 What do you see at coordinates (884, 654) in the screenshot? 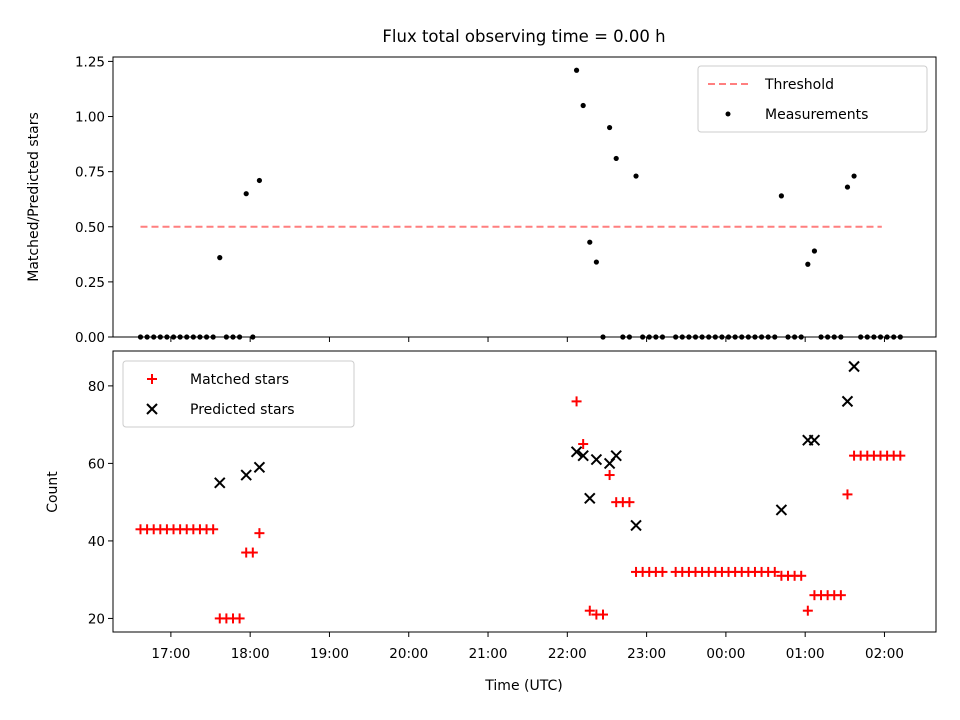
I see `x-tick-label: 02:00` at bounding box center [884, 654].